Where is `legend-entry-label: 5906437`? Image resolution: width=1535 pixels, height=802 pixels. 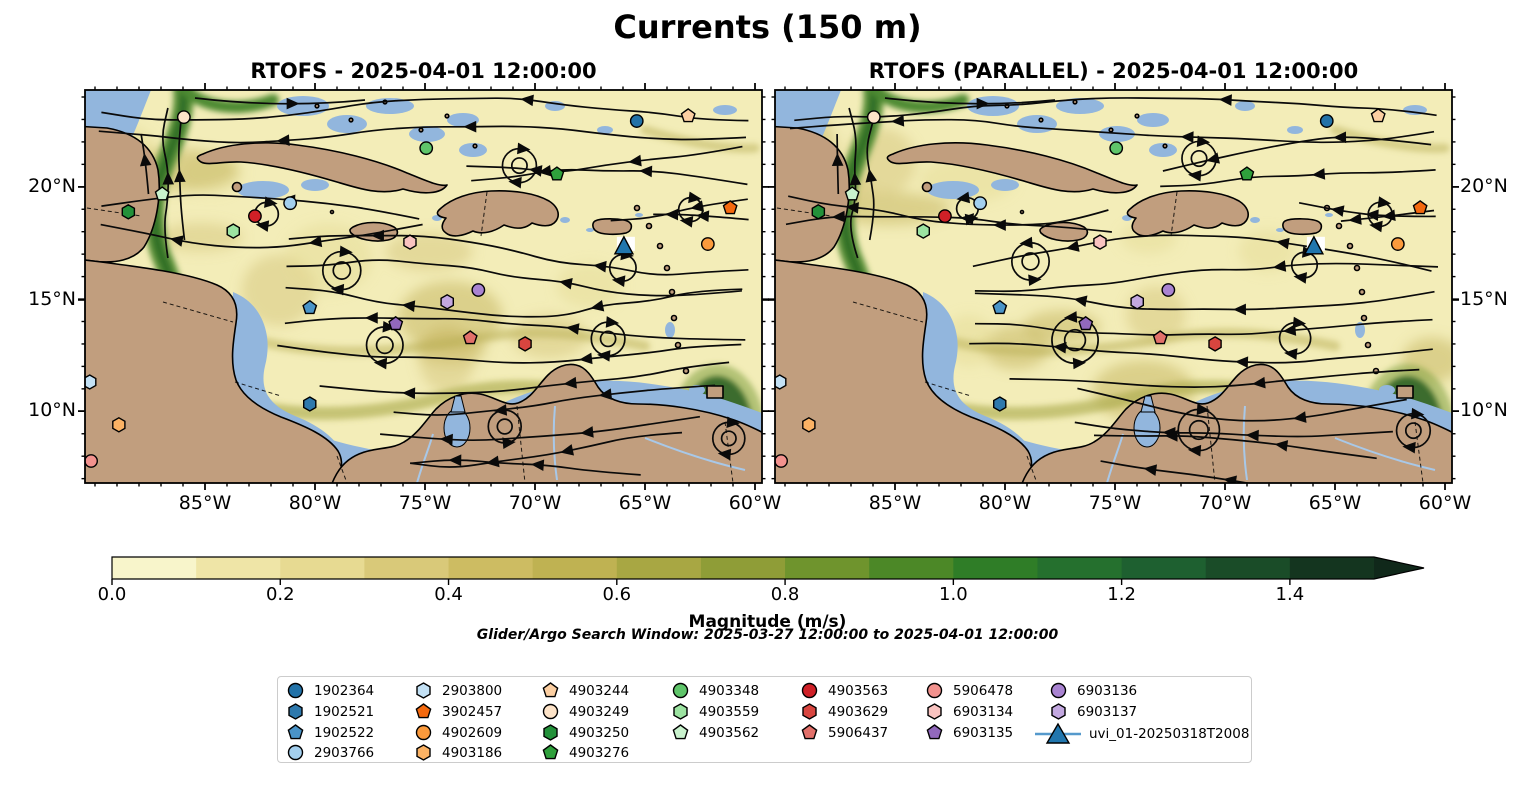 legend-entry-label: 5906437 is located at coordinates (858, 732).